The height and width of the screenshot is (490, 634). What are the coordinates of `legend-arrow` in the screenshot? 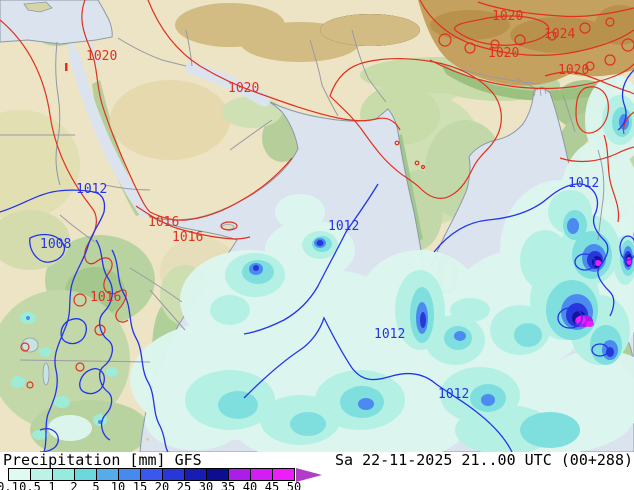 It's located at (309, 475).